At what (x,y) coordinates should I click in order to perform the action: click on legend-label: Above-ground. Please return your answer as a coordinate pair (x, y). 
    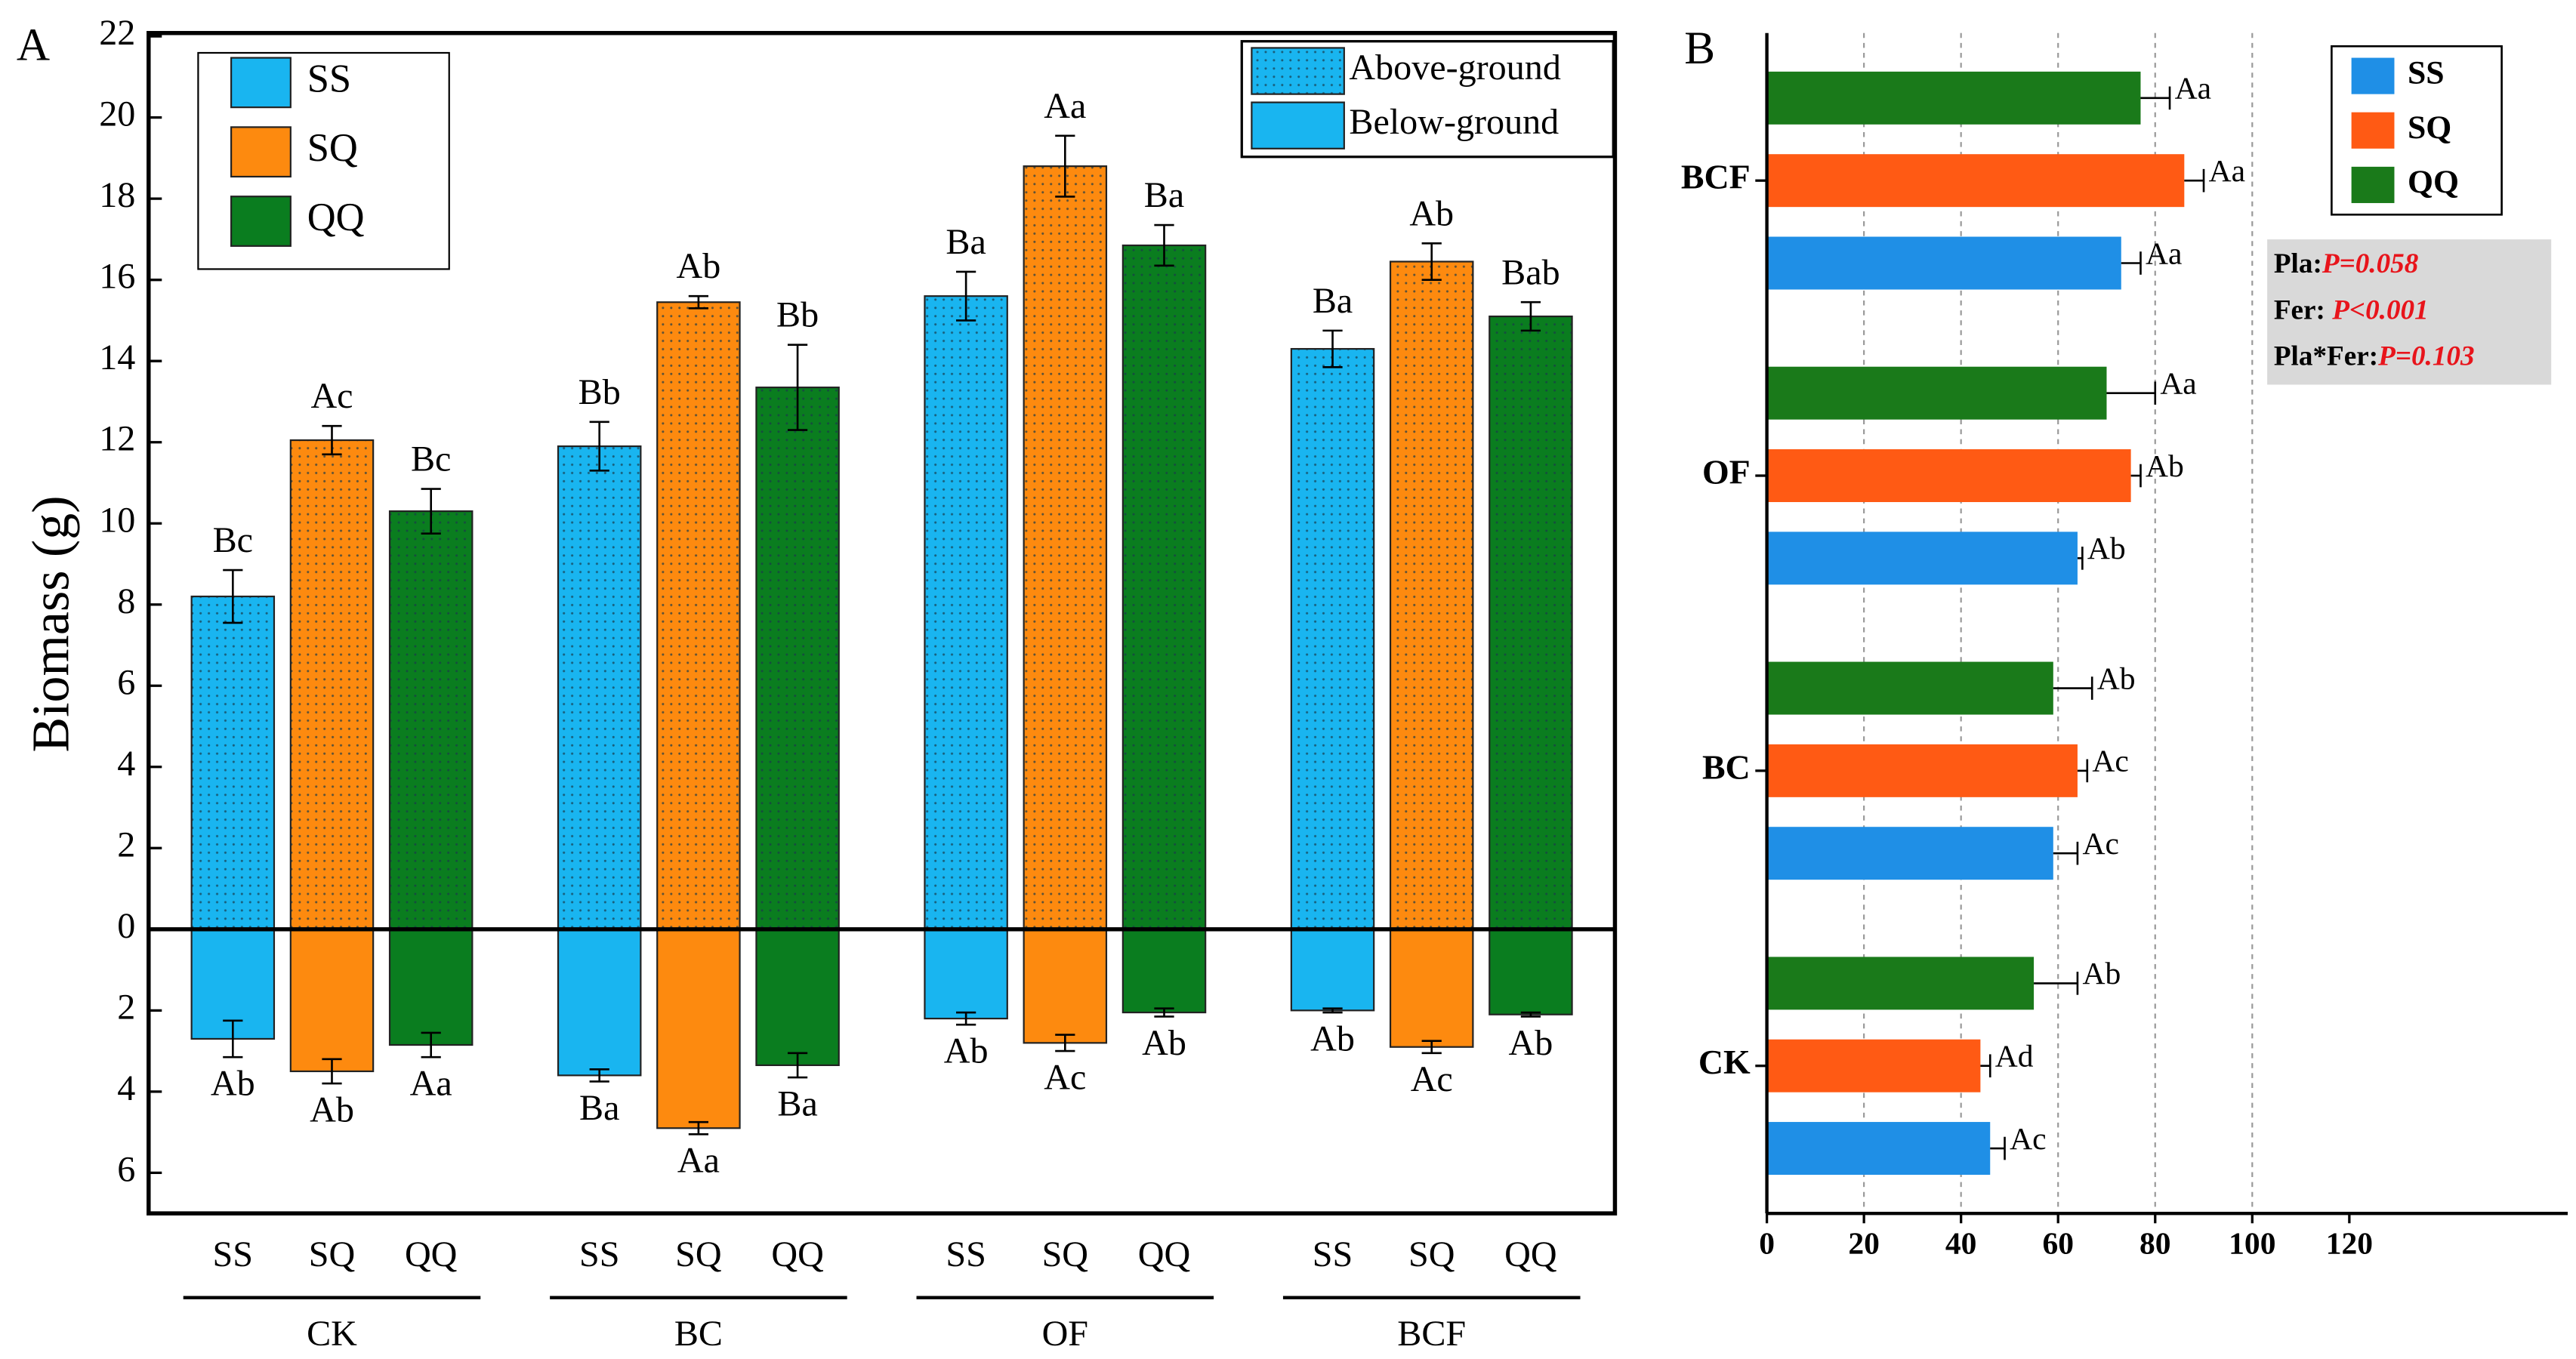
    Looking at the image, I should click on (1454, 68).